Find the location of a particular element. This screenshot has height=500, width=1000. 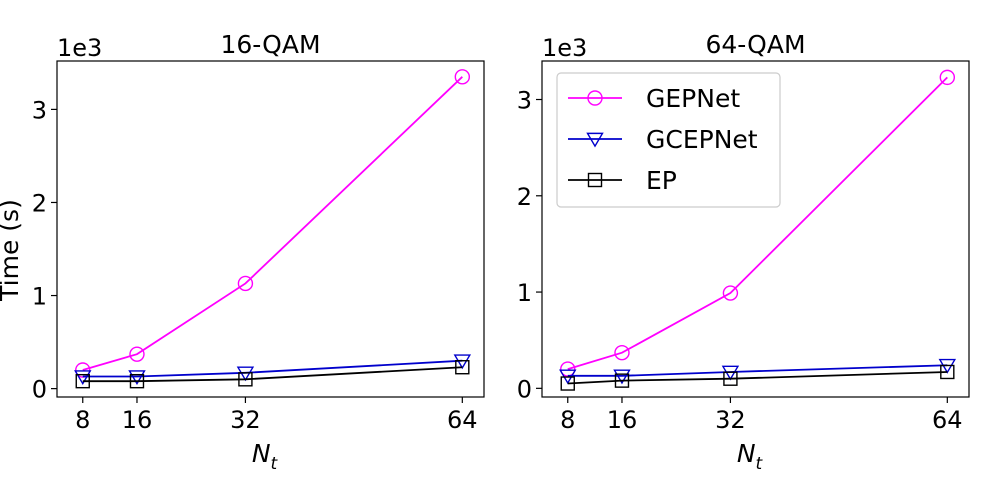

legend-label: GCEPNet is located at coordinates (702, 139).